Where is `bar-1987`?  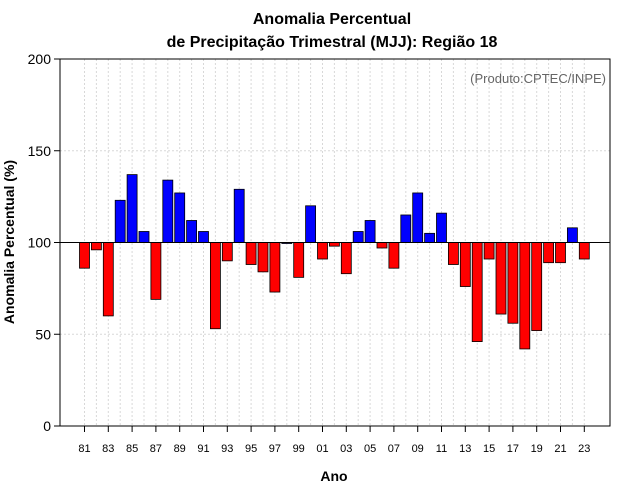 bar-1987 is located at coordinates (156, 271).